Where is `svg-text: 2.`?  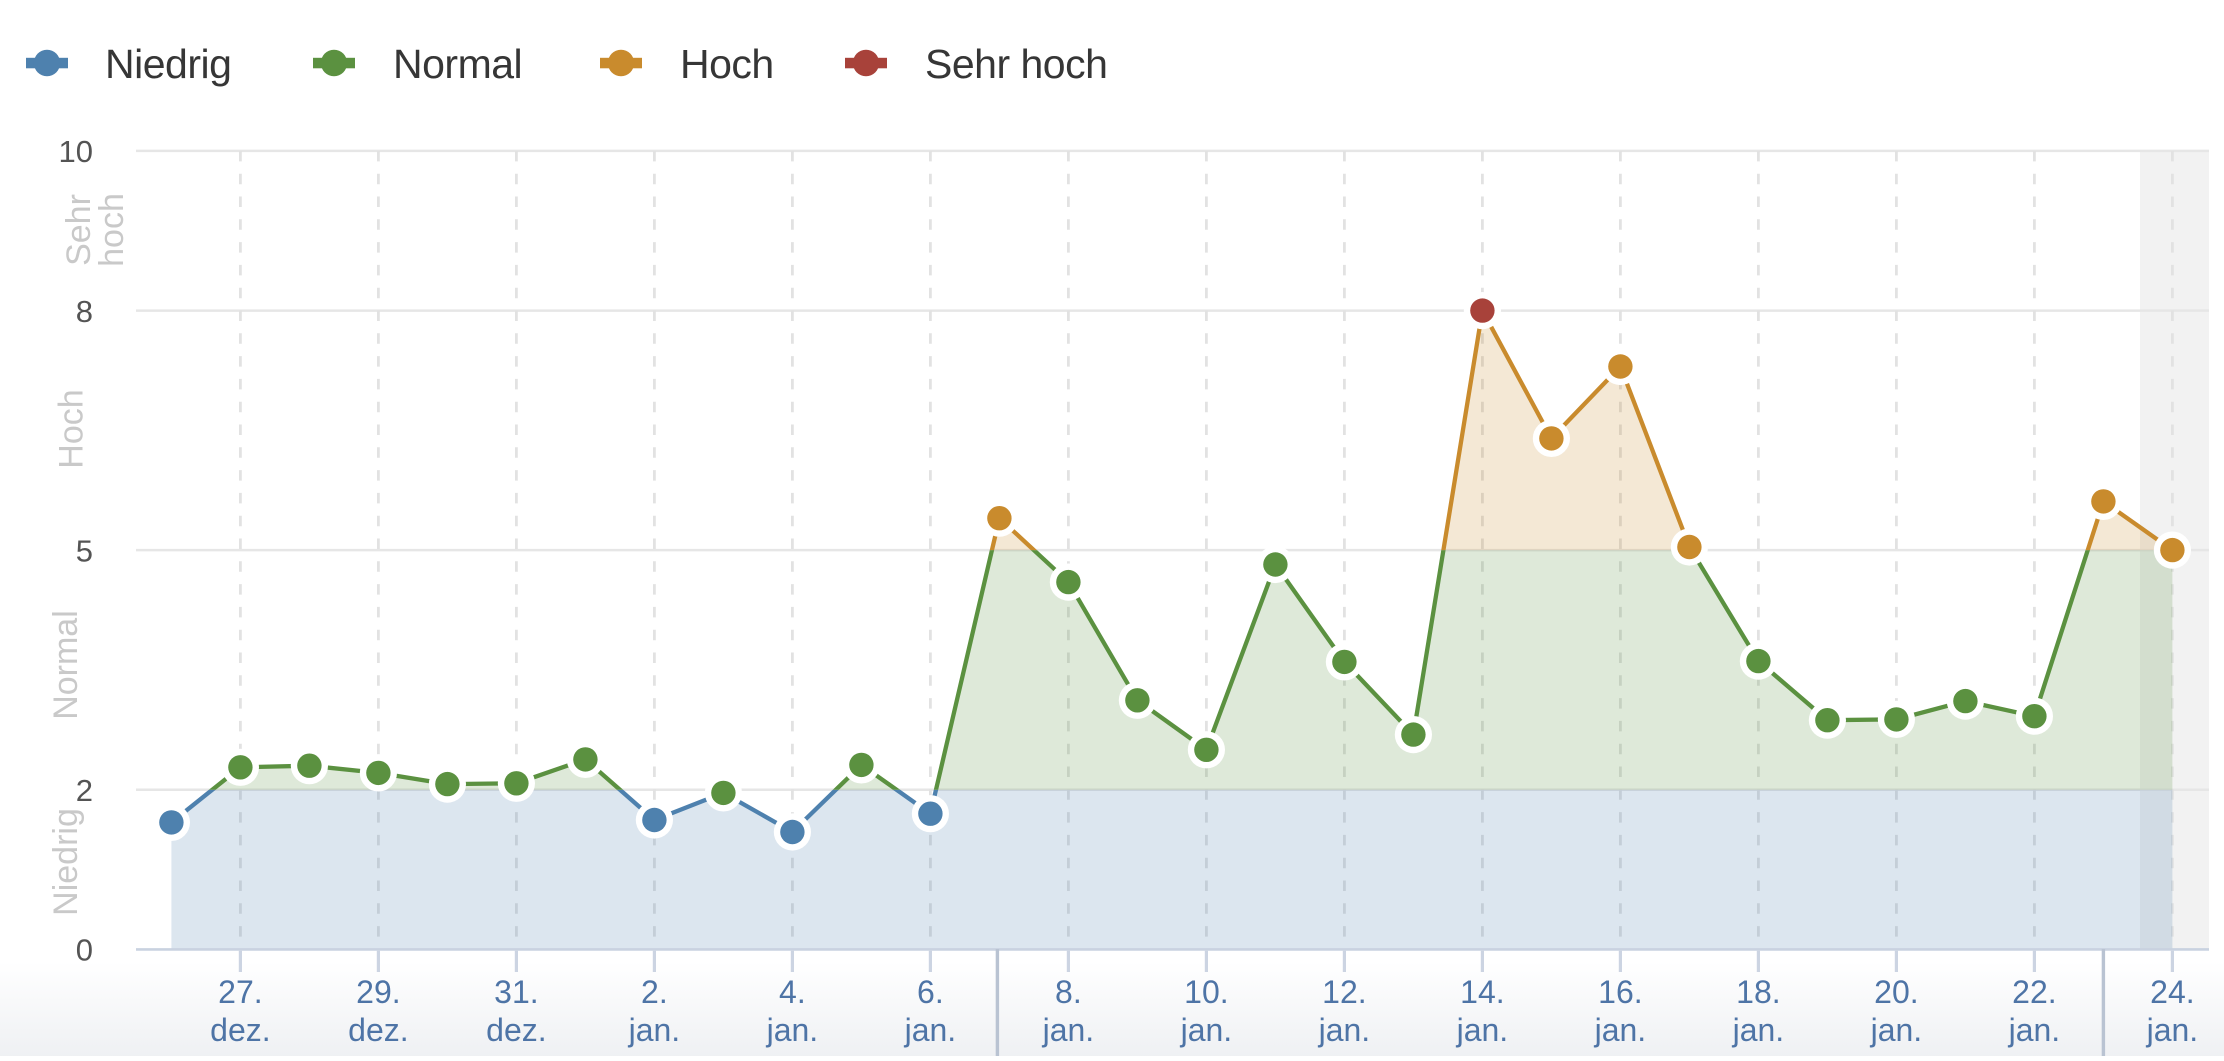 svg-text: 2. is located at coordinates (654, 992).